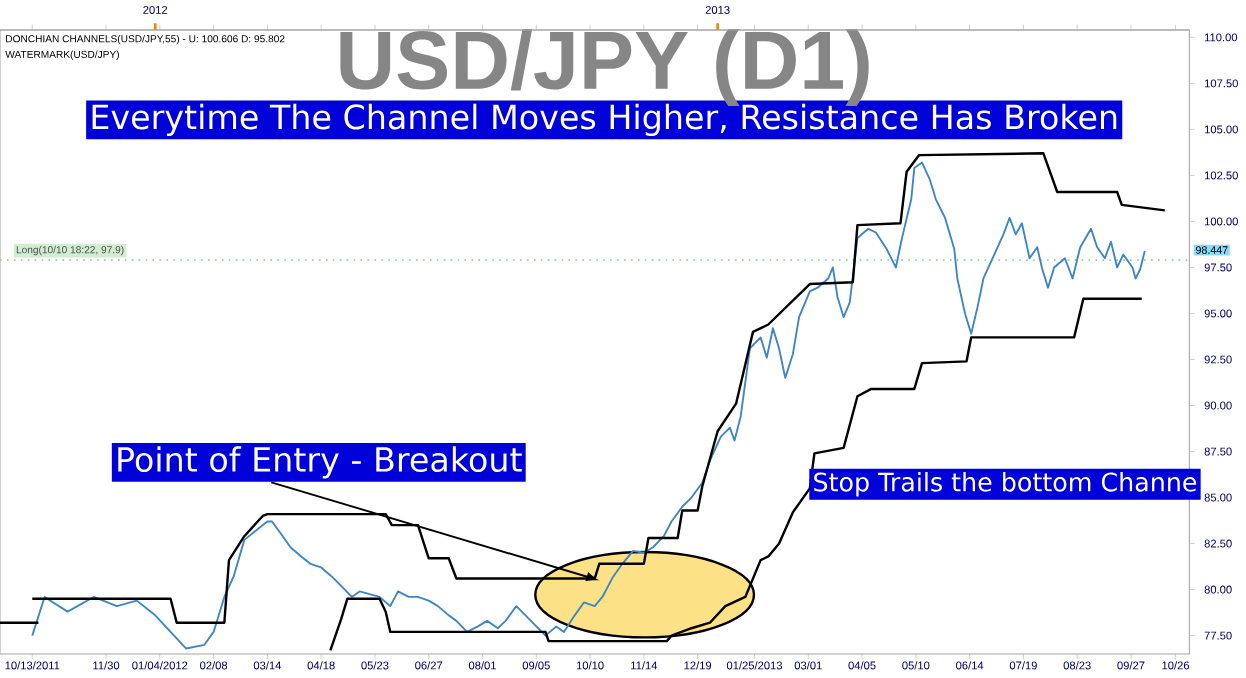  Describe the element at coordinates (1005, 484) in the screenshot. I see `annotation: Stop Trails the bottom Channe` at that location.